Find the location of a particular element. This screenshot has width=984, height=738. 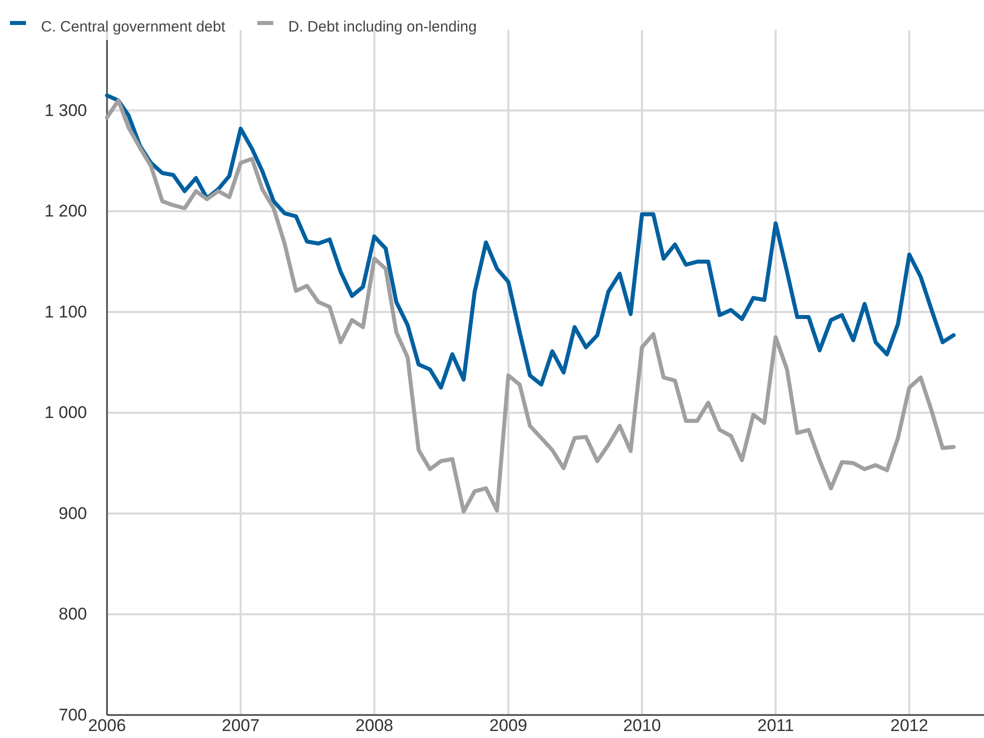

y-tick-label: 1 000 is located at coordinates (65, 412).